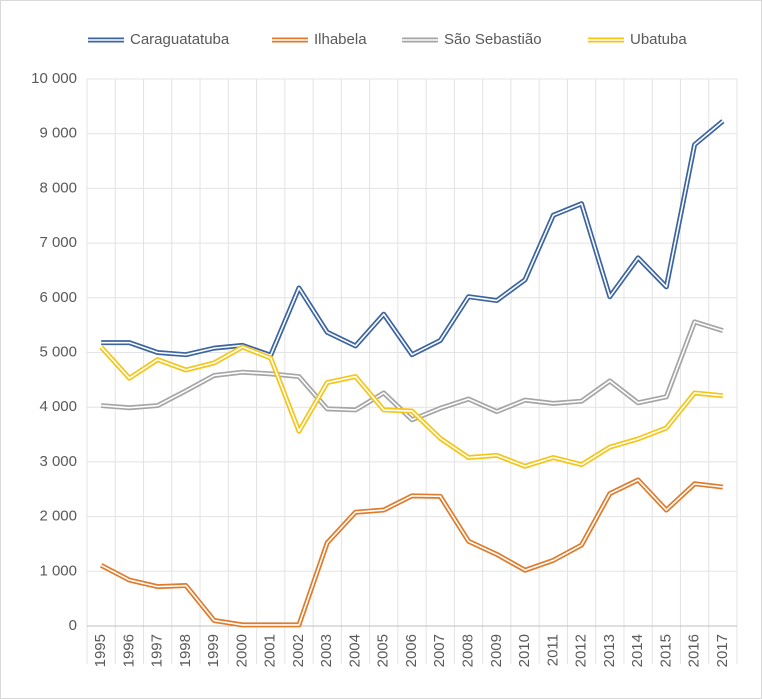 Image resolution: width=762 pixels, height=699 pixels. What do you see at coordinates (581, 650) in the screenshot?
I see `x-tick-label: 2012` at bounding box center [581, 650].